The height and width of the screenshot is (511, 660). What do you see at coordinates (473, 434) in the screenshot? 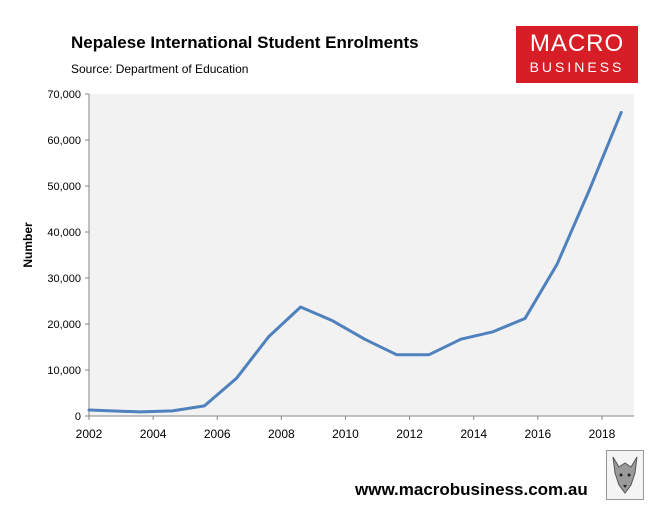
I see `x-tick-label: 2014` at bounding box center [473, 434].